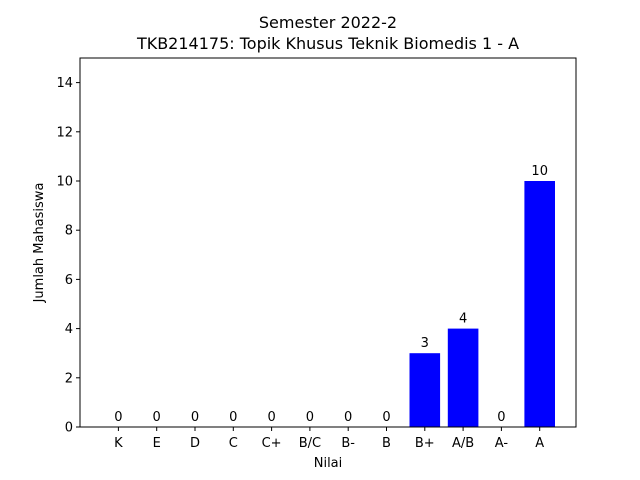  Describe the element at coordinates (195, 417) in the screenshot. I see `data-label-D: 0` at that location.